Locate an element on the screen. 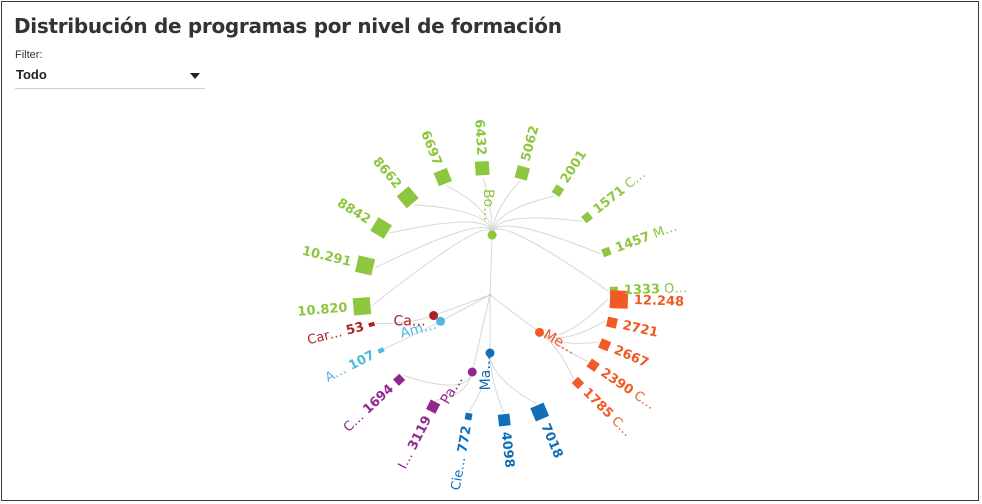 This screenshot has height=504, width=982. group-node-green is located at coordinates (492, 235).